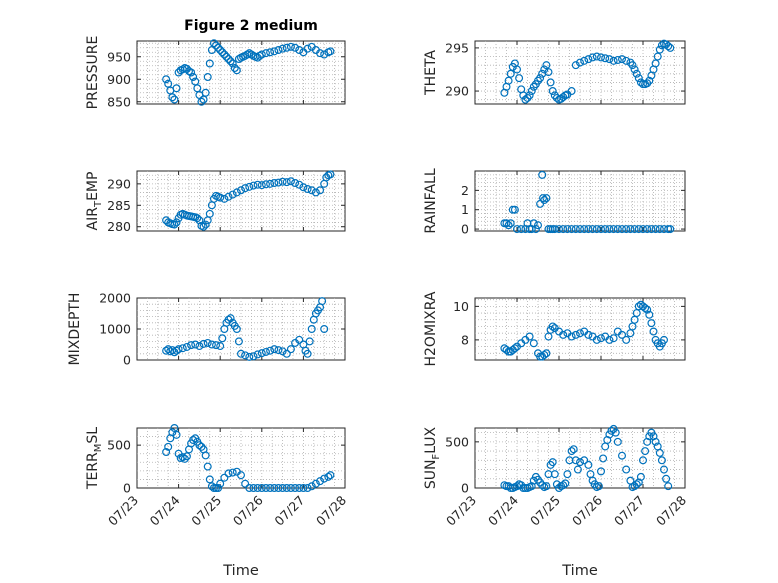 This screenshot has height=583, width=778. I want to click on y-tick-label: 950, so click(119, 56).